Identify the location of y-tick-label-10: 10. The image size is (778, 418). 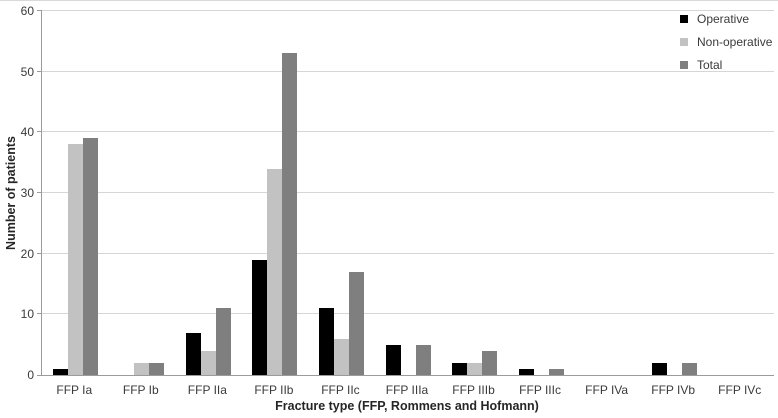
(27, 314).